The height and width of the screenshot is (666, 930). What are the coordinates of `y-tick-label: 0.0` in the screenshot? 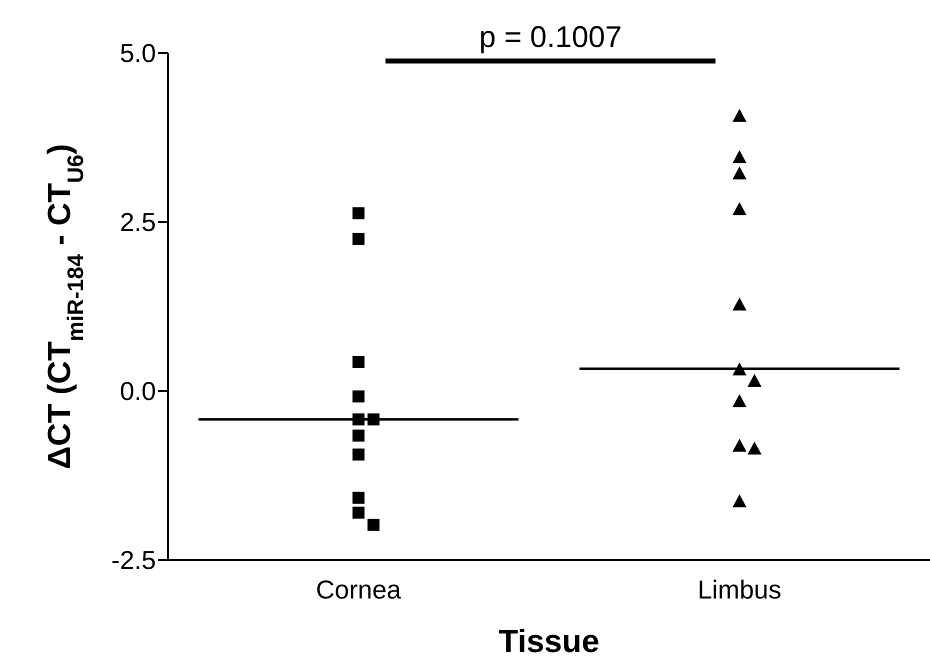 It's located at (138, 391).